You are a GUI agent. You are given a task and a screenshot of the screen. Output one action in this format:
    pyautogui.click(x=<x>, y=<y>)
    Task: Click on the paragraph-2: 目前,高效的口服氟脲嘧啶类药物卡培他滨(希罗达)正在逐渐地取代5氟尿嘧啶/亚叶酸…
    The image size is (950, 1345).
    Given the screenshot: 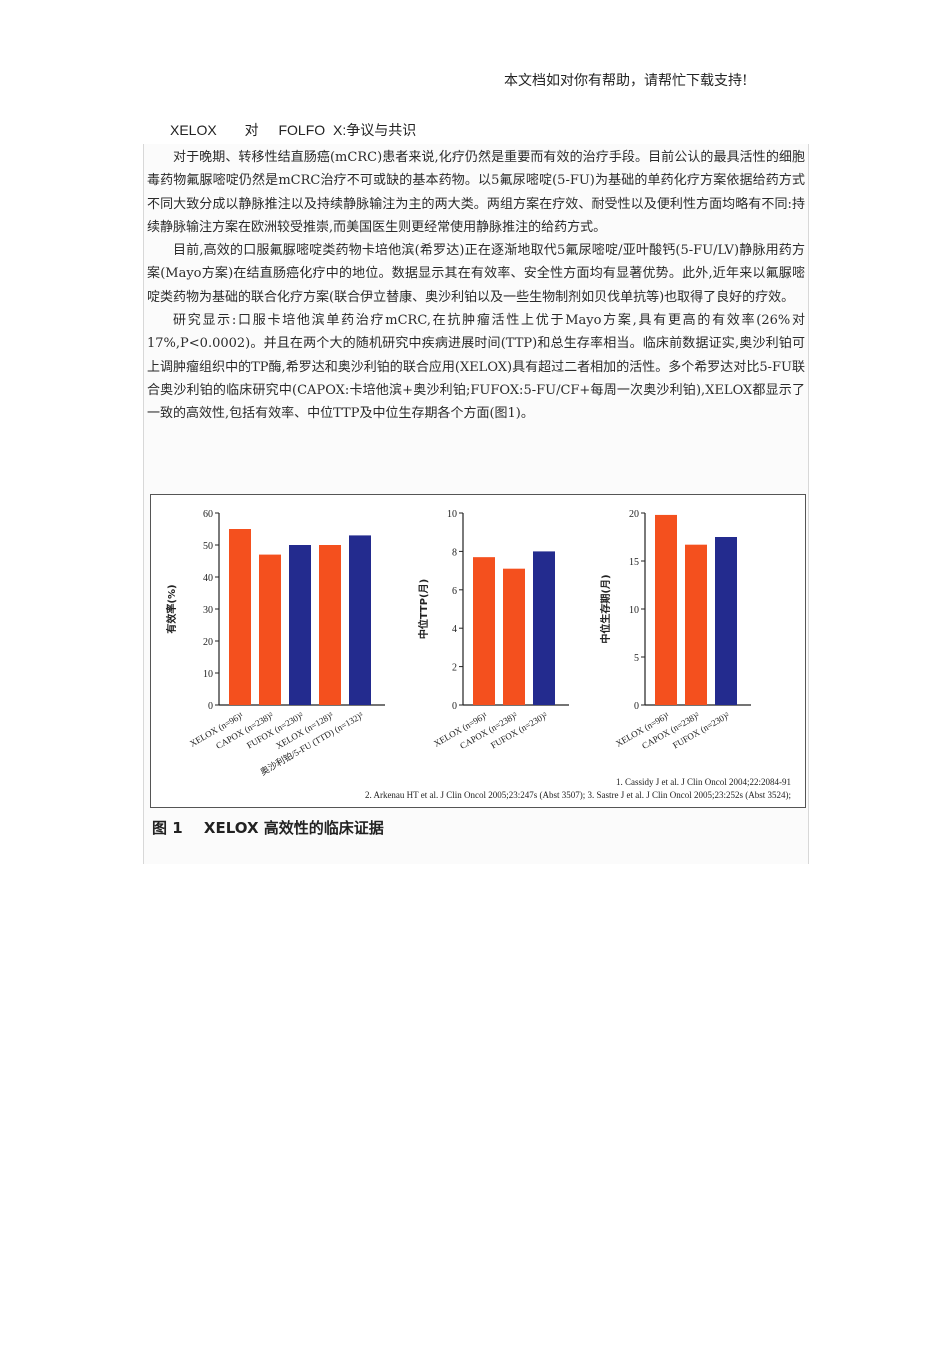 What is the action you would take?
    pyautogui.click(x=476, y=274)
    